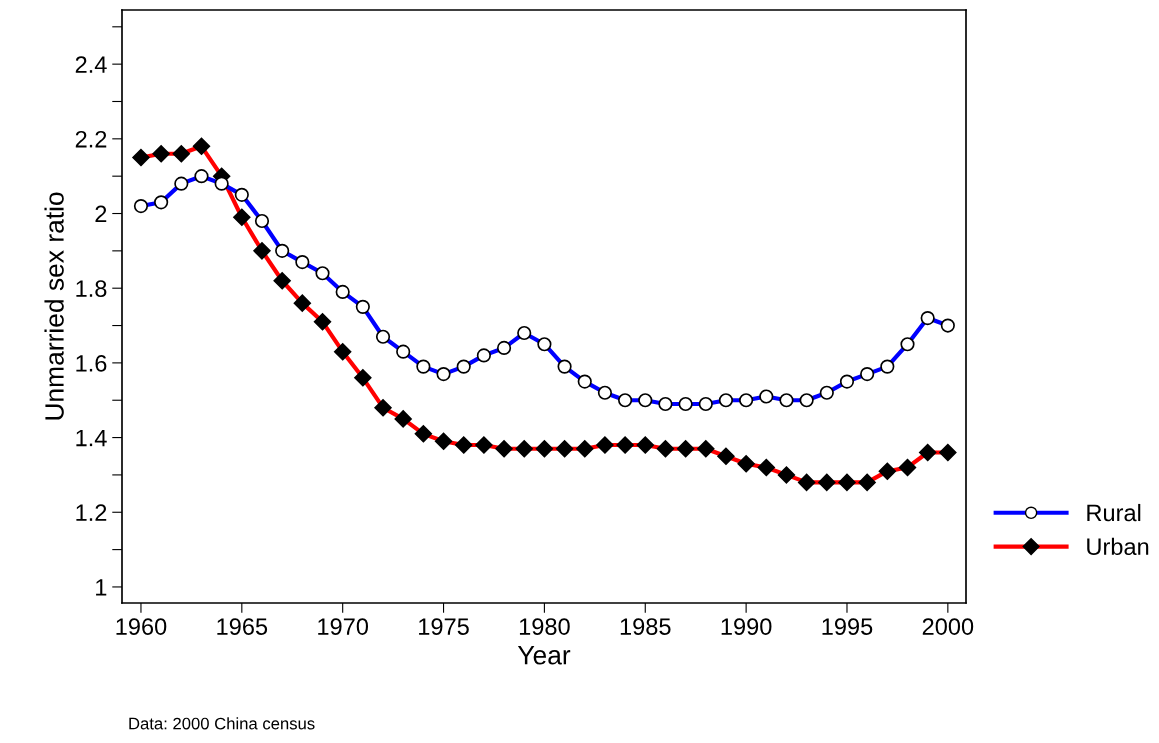  What do you see at coordinates (91, 512) in the screenshot?
I see `y-tick-label: 1.2` at bounding box center [91, 512].